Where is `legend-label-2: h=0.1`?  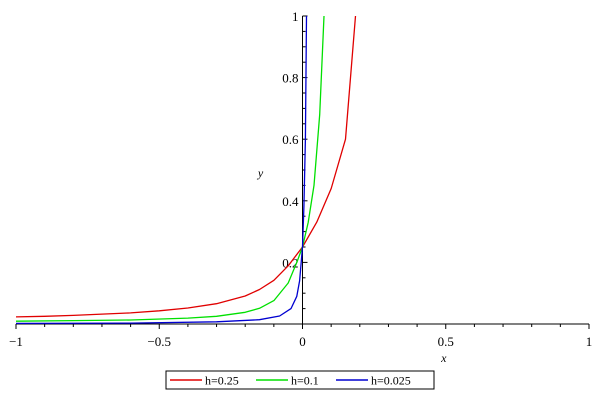 legend-label-2: h=0.1 is located at coordinates (305, 381).